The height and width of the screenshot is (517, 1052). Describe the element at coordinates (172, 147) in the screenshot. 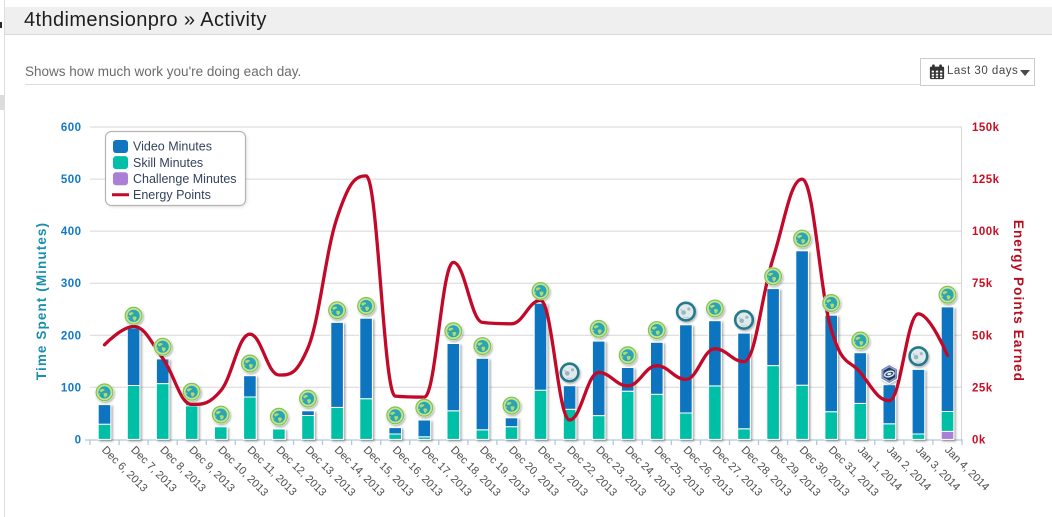

I see `svg-text: Video Minutes` at that location.